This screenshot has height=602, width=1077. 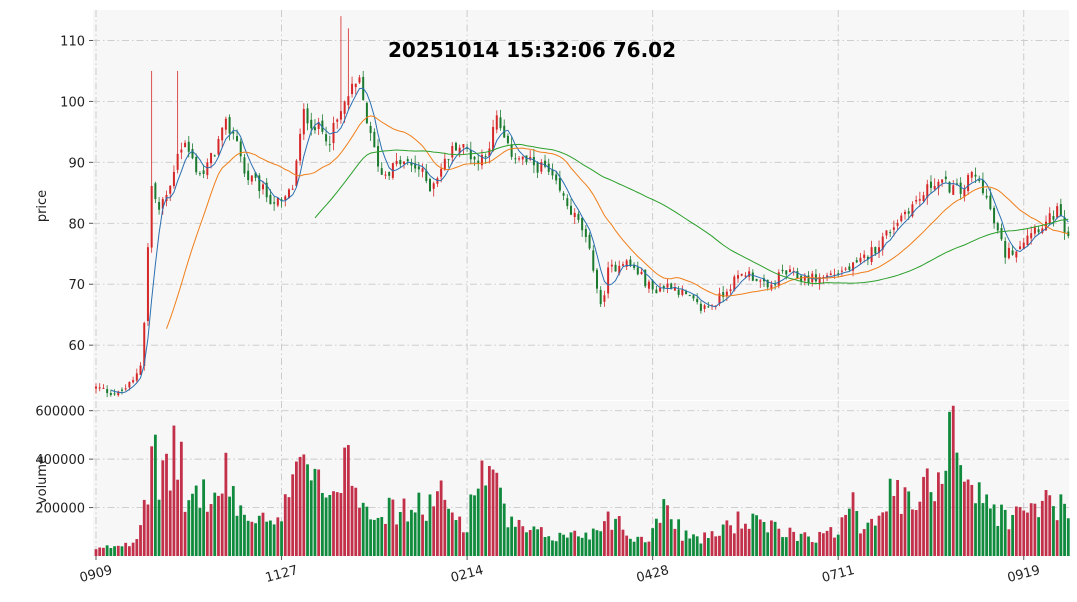 What do you see at coordinates (76, 346) in the screenshot?
I see `price-tick-label: 60` at bounding box center [76, 346].